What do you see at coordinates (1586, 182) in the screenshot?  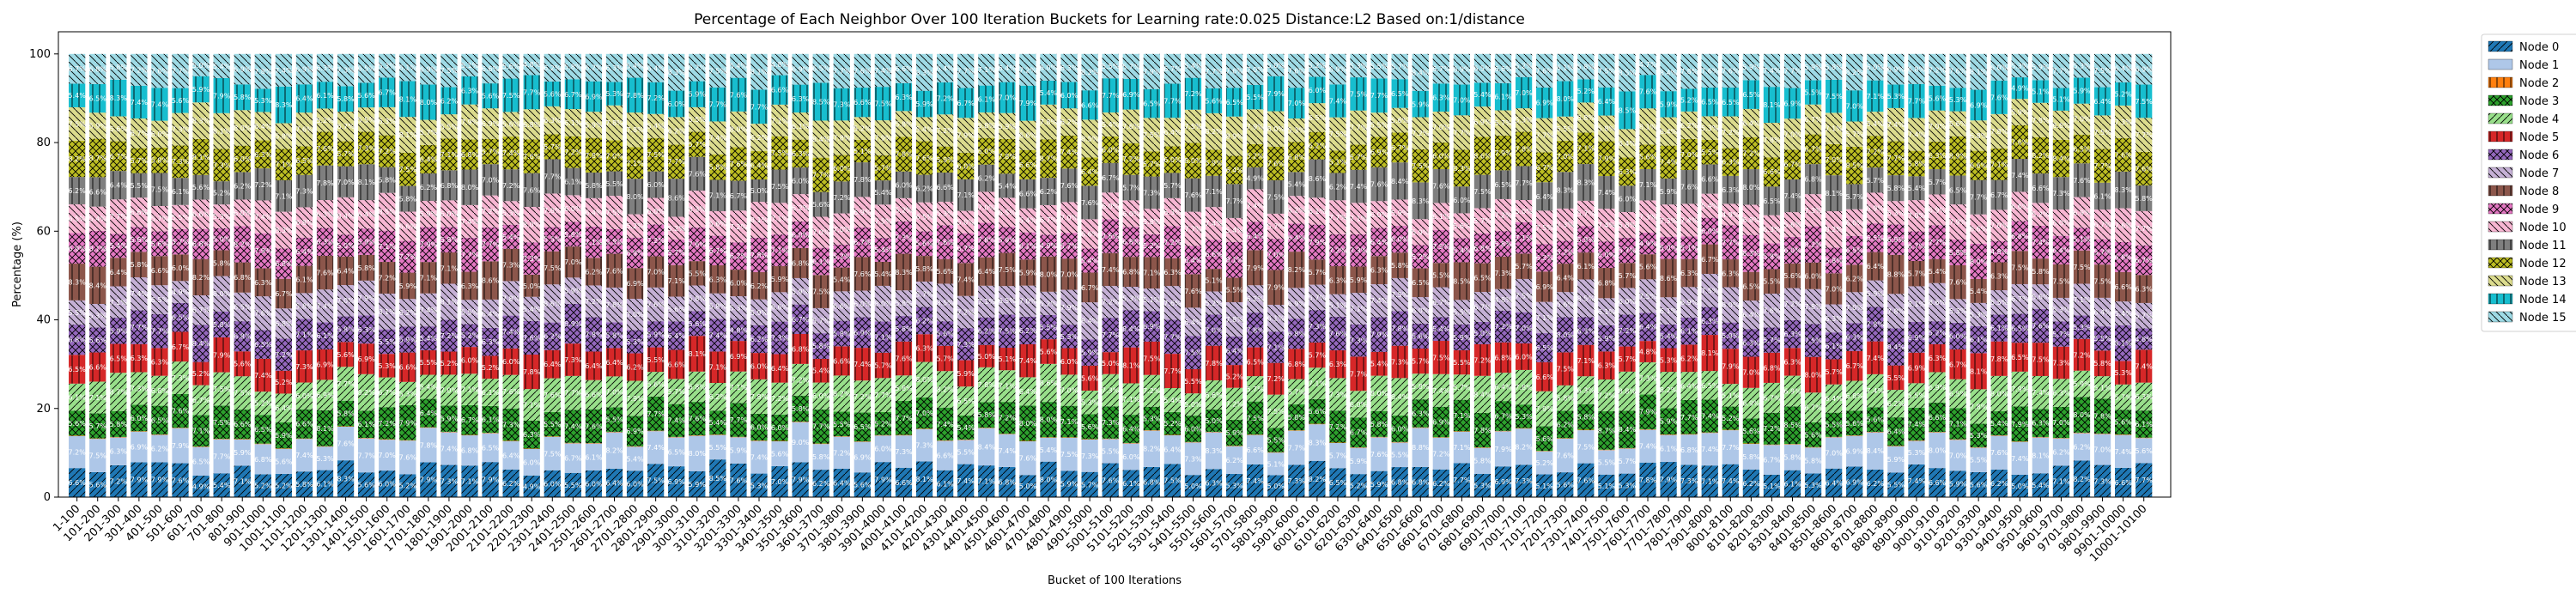 I see `segment-label: 8.3%` at bounding box center [1586, 182].